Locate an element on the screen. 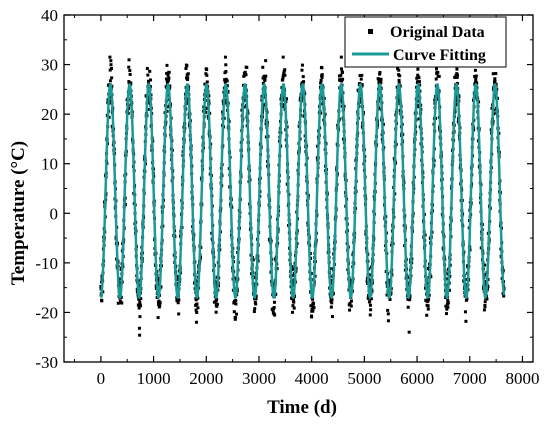  x-tick-label: 4000 is located at coordinates (312, 378).